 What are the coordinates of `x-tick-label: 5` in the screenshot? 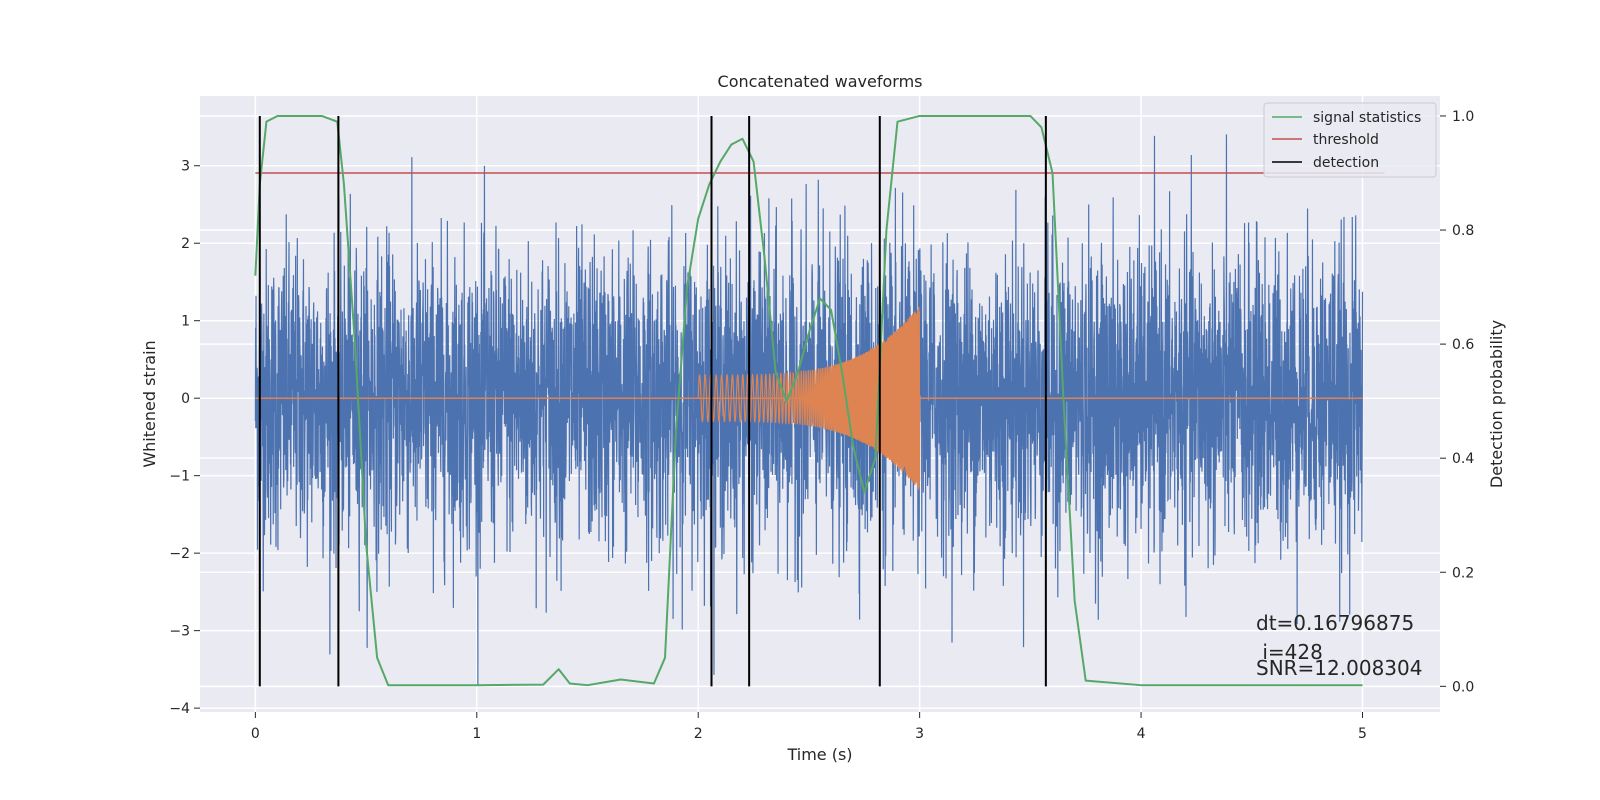 It's located at (1362, 734).